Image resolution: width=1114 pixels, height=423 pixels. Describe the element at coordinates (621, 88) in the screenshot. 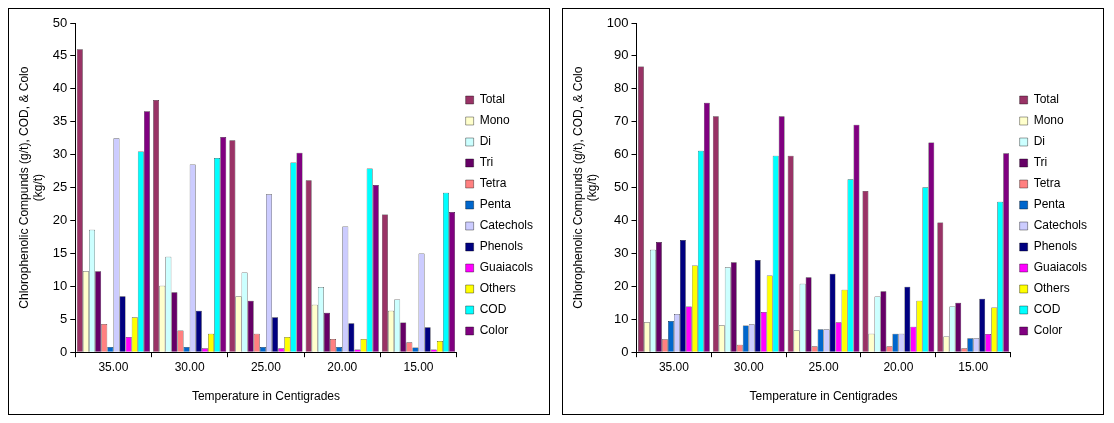

I see `y-tick-label: 80` at that location.